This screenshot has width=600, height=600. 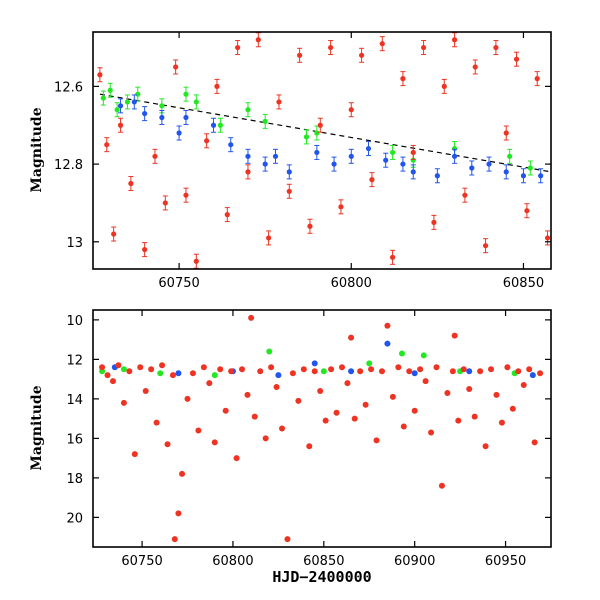 I want to click on bottom-y-axis-label: Magnitude, so click(x=37, y=427).